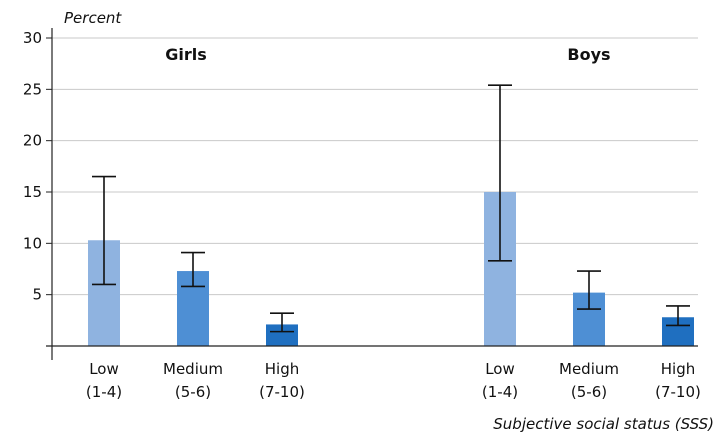  Describe the element at coordinates (186, 54) in the screenshot. I see `group-label-girls: Girls` at that location.